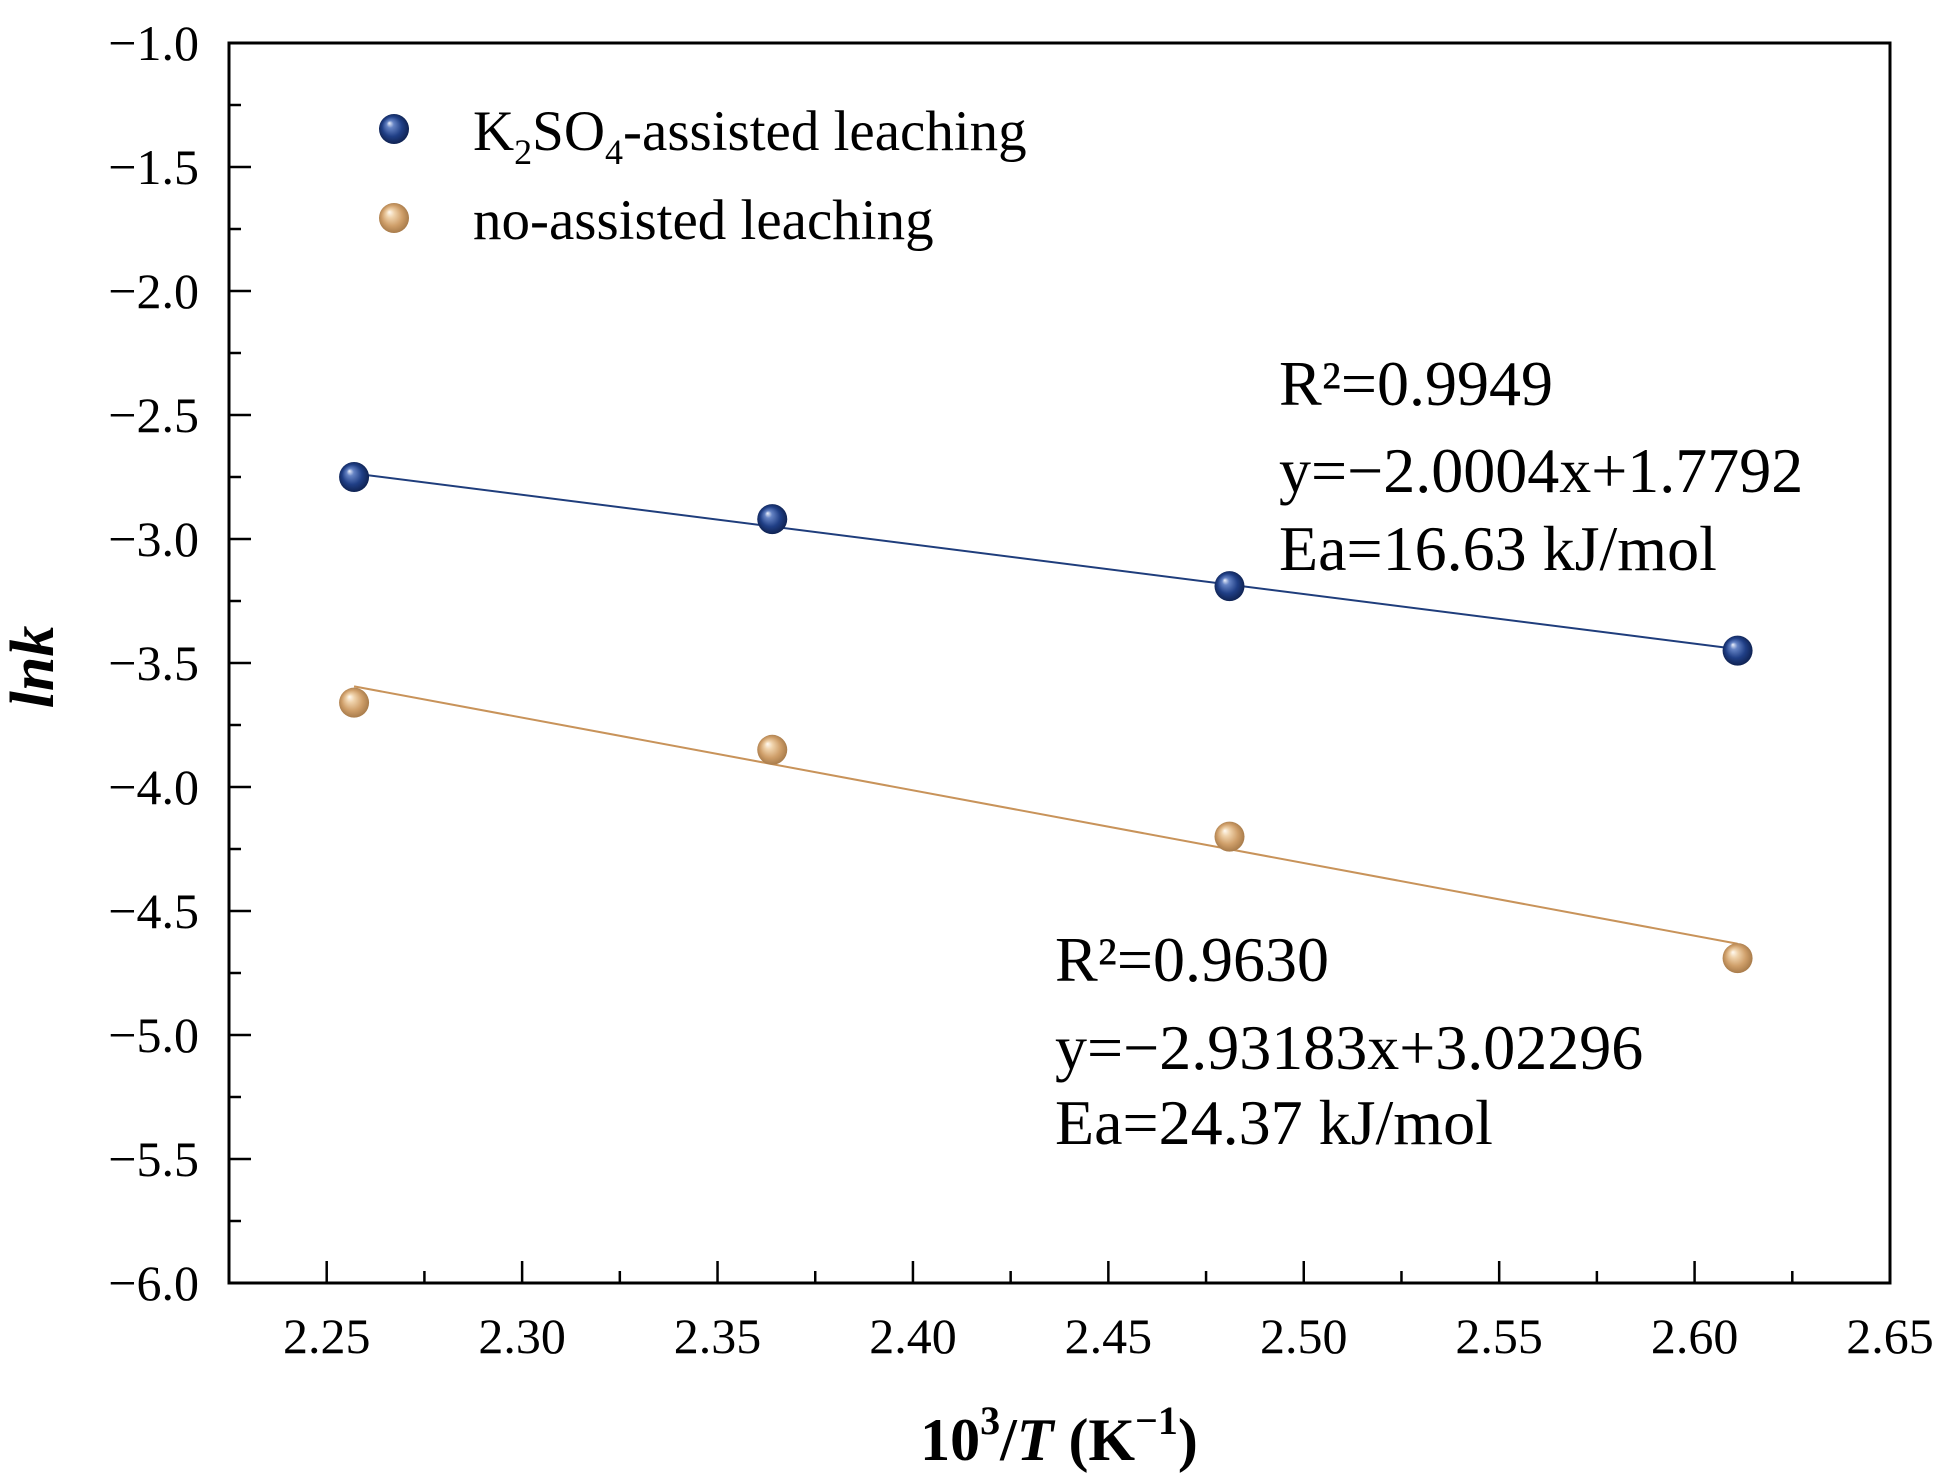 This screenshot has height=1484, width=1935. What do you see at coordinates (718, 1336) in the screenshot?
I see `x-tick-label: 2.35` at bounding box center [718, 1336].